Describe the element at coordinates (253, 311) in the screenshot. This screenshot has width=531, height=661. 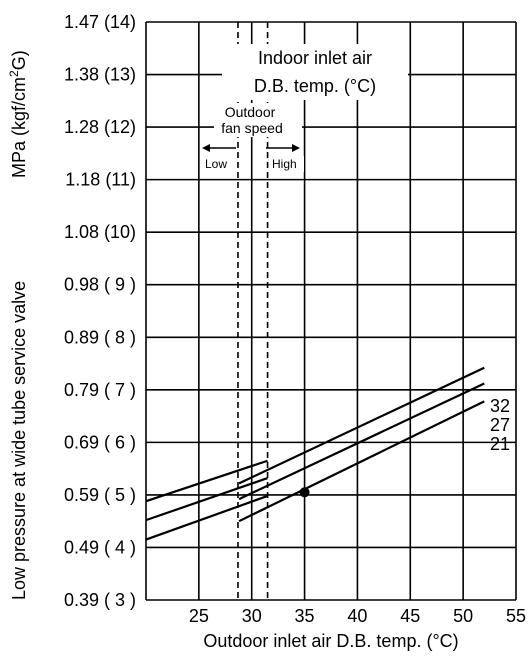
I see `fan-speed-lines` at that location.